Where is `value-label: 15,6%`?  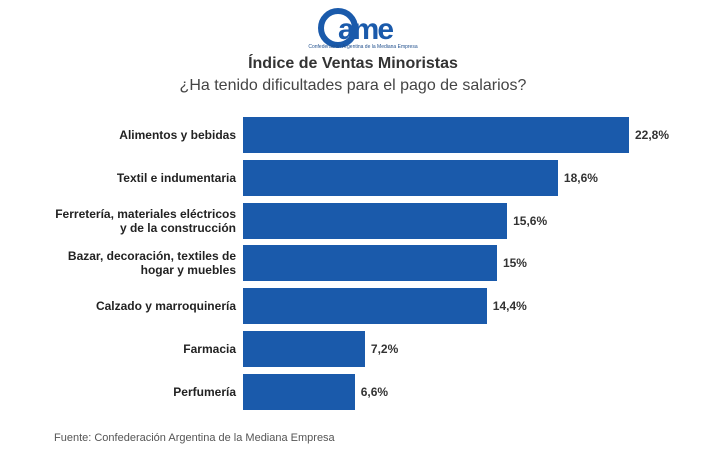
value-label: 15,6% is located at coordinates (530, 220).